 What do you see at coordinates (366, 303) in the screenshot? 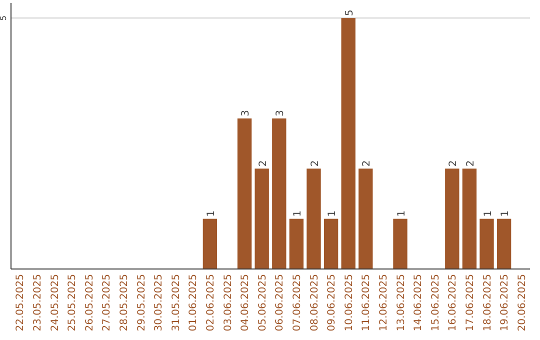
I see `x-tick-label: 11.06.2025` at bounding box center [366, 303].